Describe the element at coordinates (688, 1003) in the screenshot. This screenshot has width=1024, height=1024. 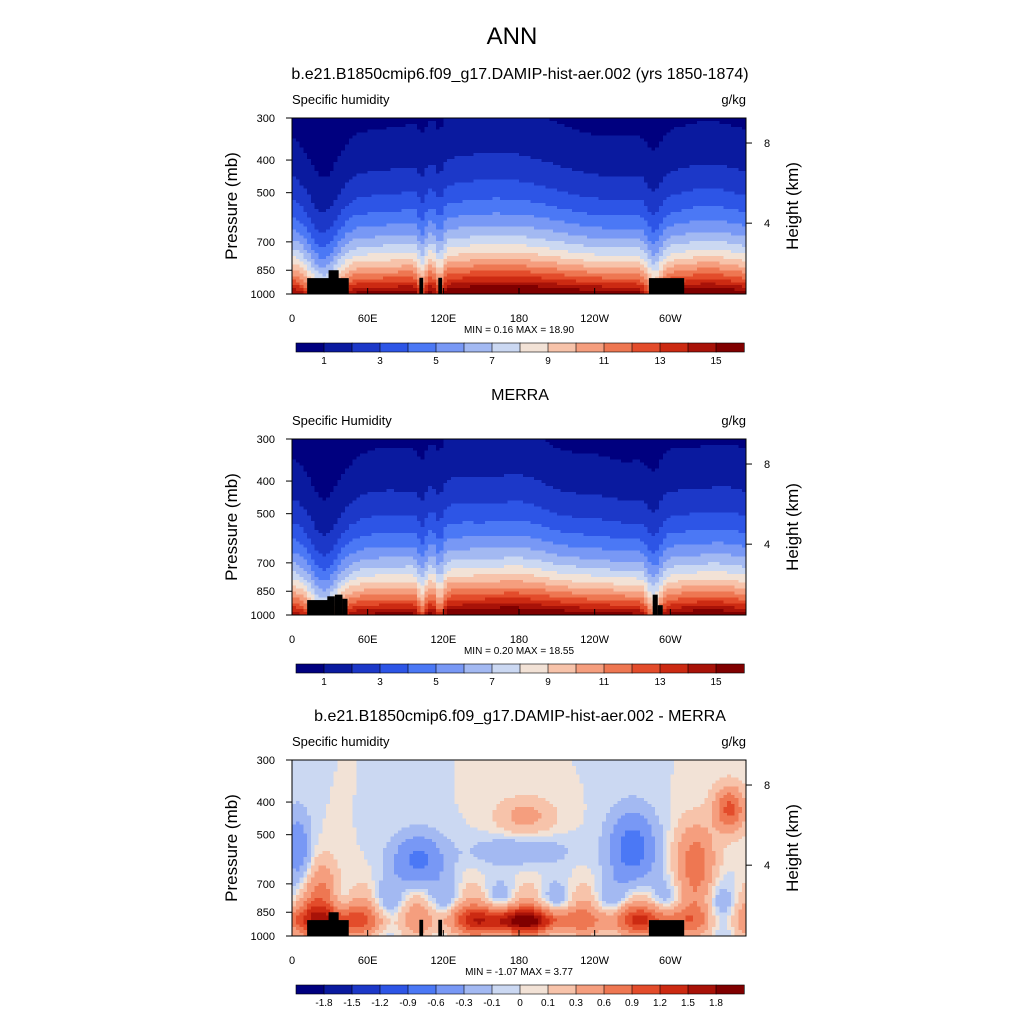
I see `colorbar-label: 1.5` at that location.